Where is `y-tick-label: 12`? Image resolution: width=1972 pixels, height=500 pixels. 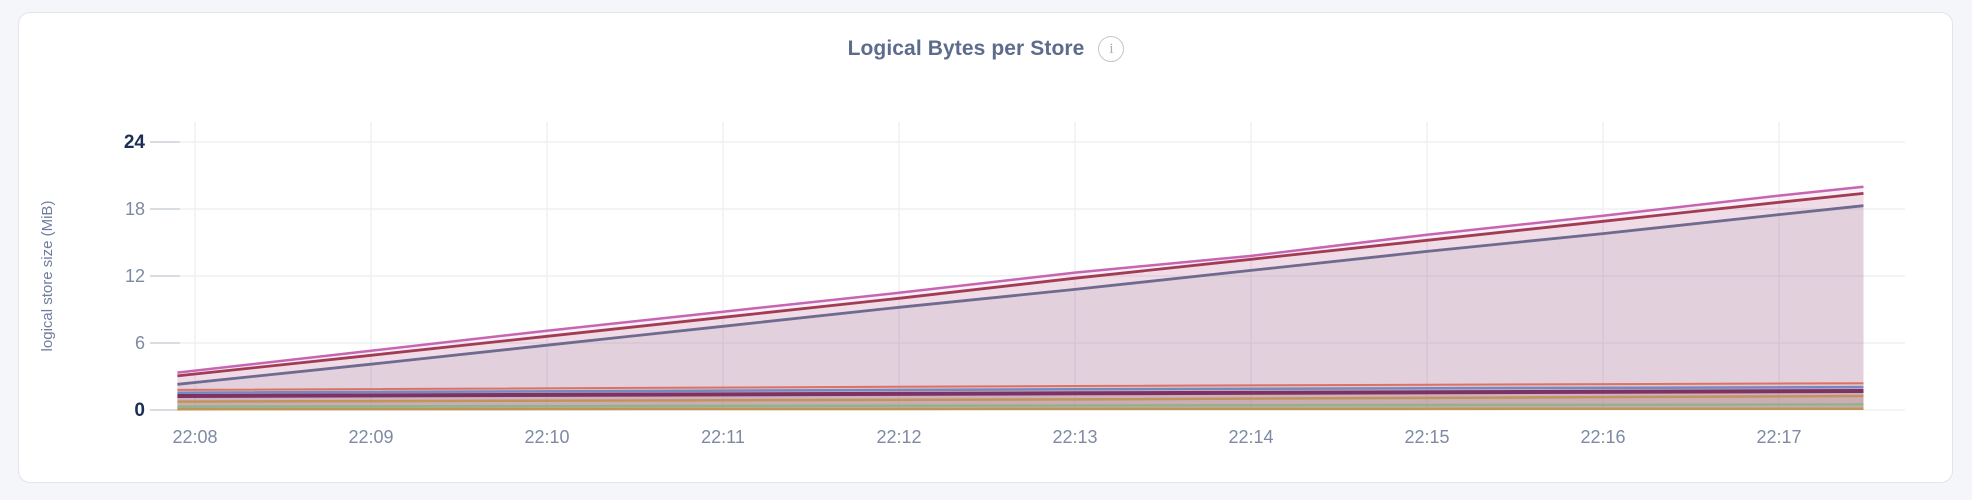
y-tick-label: 12 is located at coordinates (135, 276).